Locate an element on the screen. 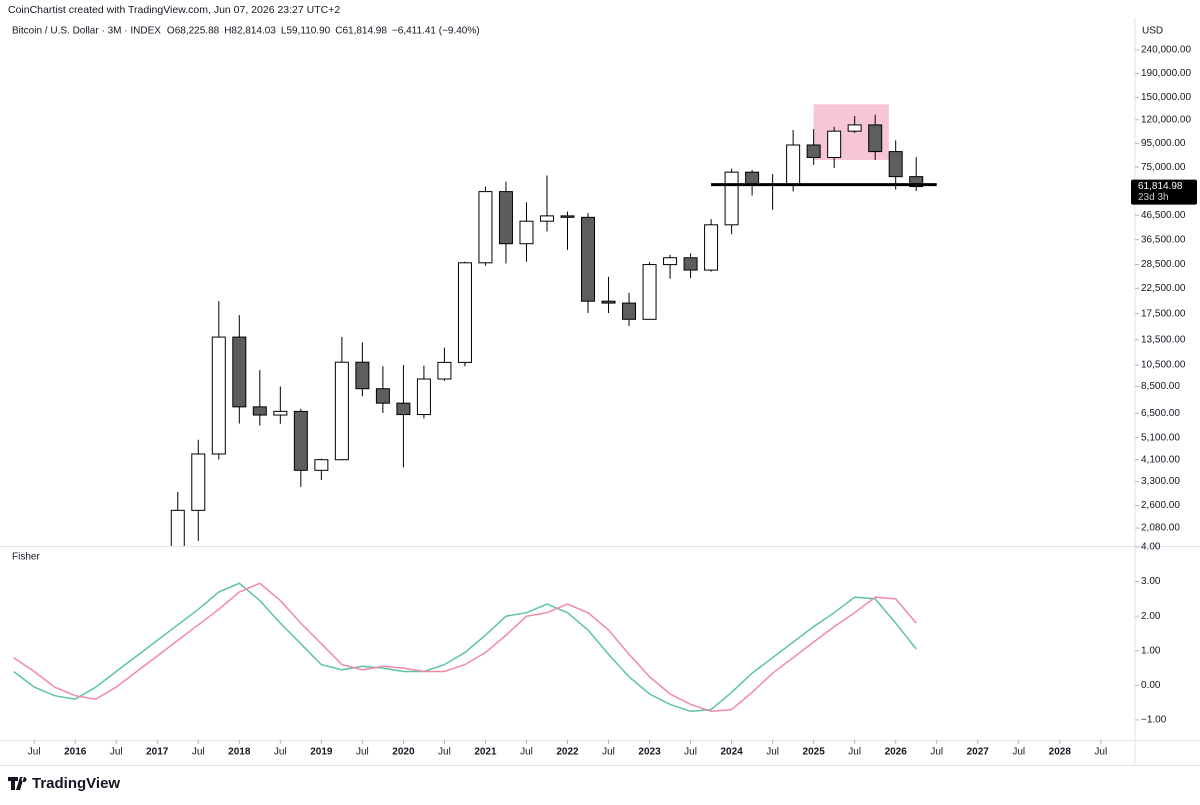  y-tick-label: 2,080.00 is located at coordinates (1160, 528).